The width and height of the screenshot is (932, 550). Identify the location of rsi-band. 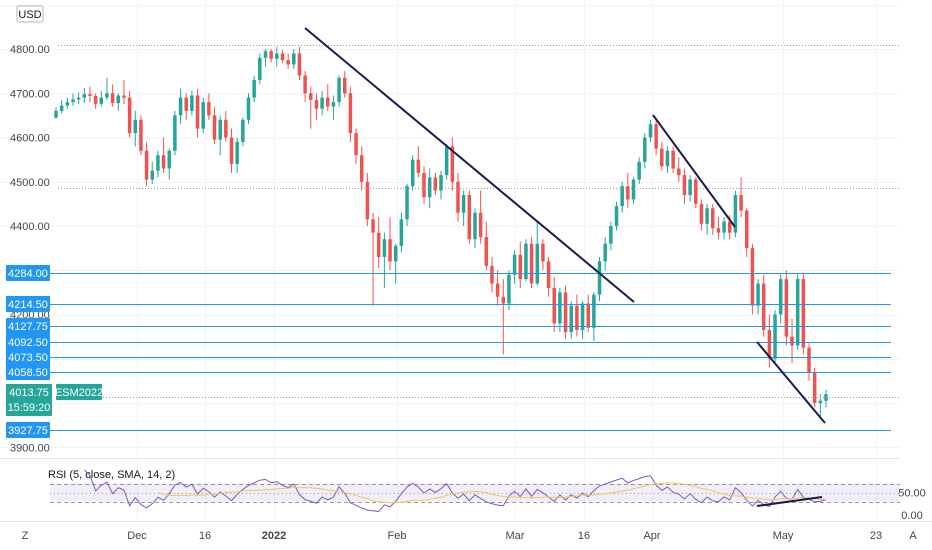
(475, 492).